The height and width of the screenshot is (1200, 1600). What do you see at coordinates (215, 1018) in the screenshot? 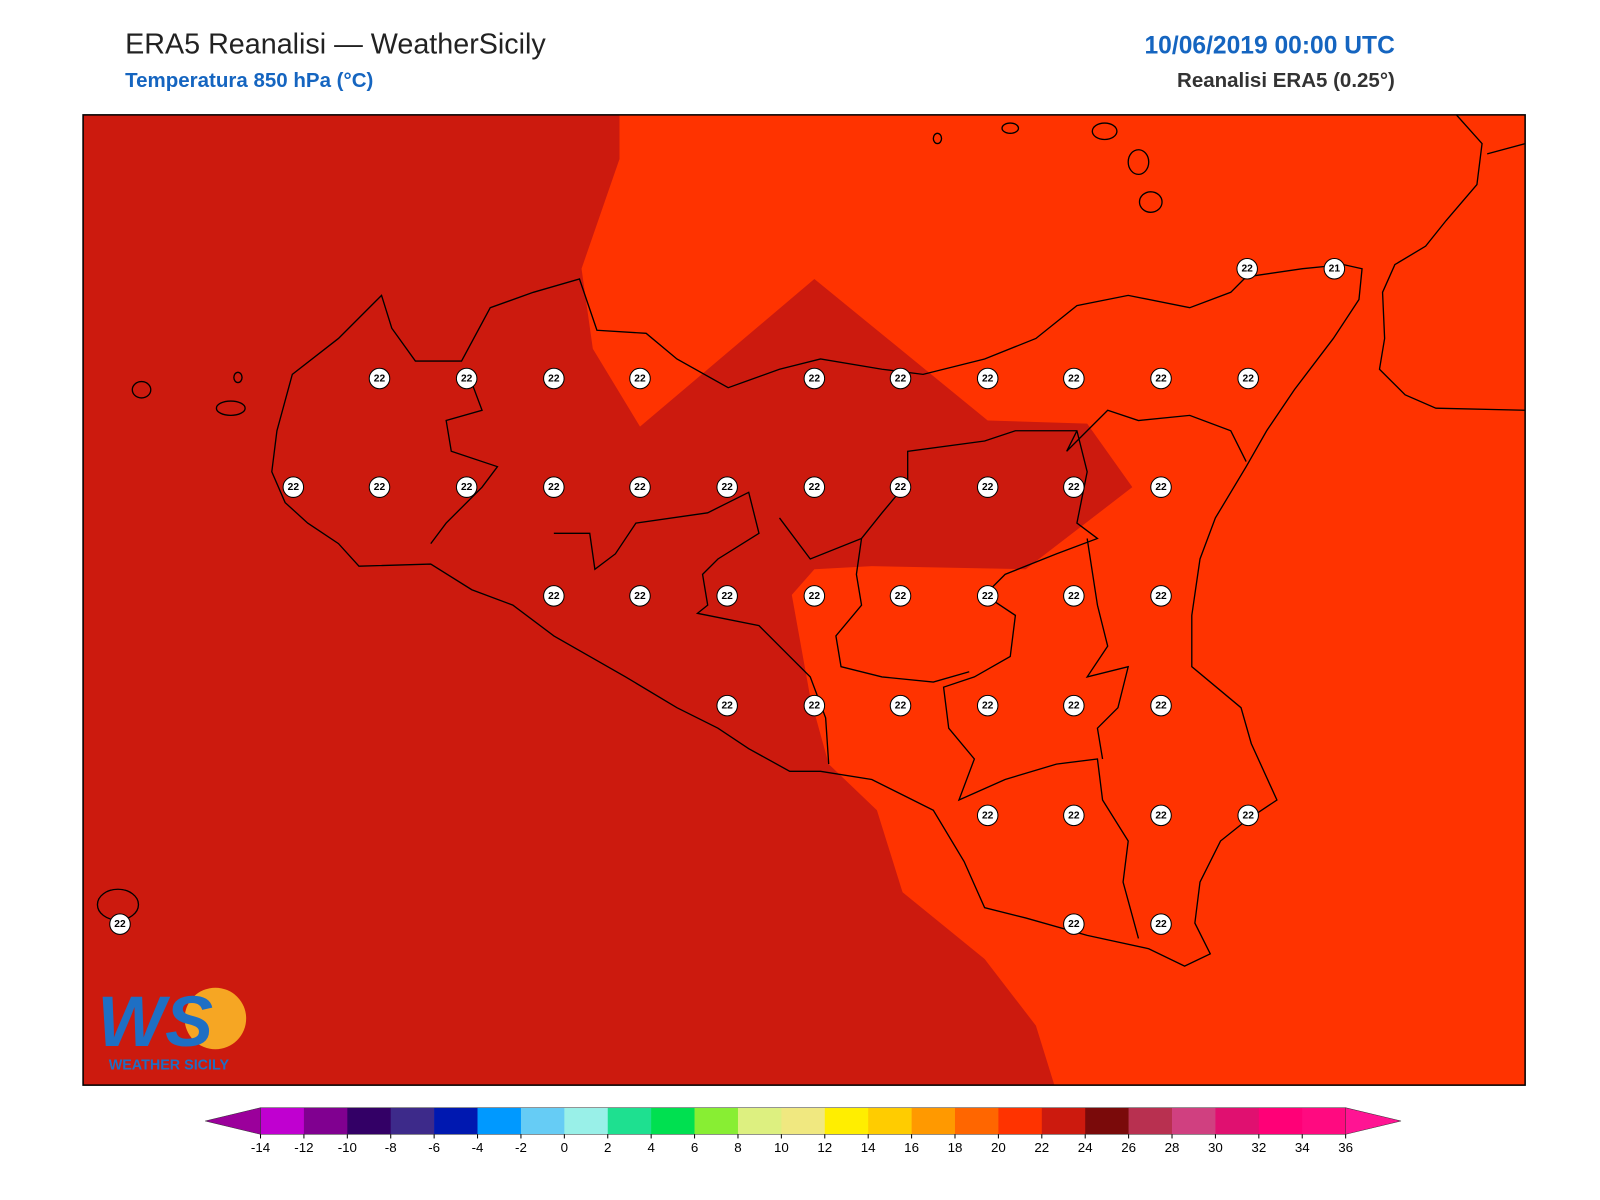
I see `logo-sun` at bounding box center [215, 1018].